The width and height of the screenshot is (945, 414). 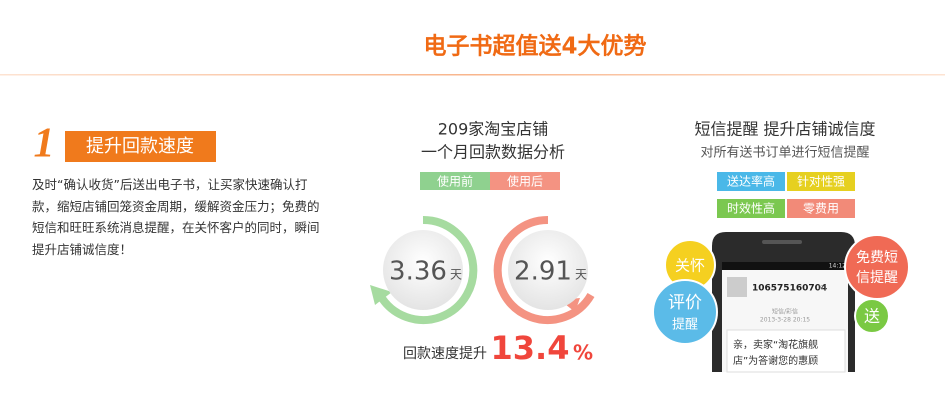 What do you see at coordinates (782, 242) in the screenshot?
I see `speaker` at bounding box center [782, 242].